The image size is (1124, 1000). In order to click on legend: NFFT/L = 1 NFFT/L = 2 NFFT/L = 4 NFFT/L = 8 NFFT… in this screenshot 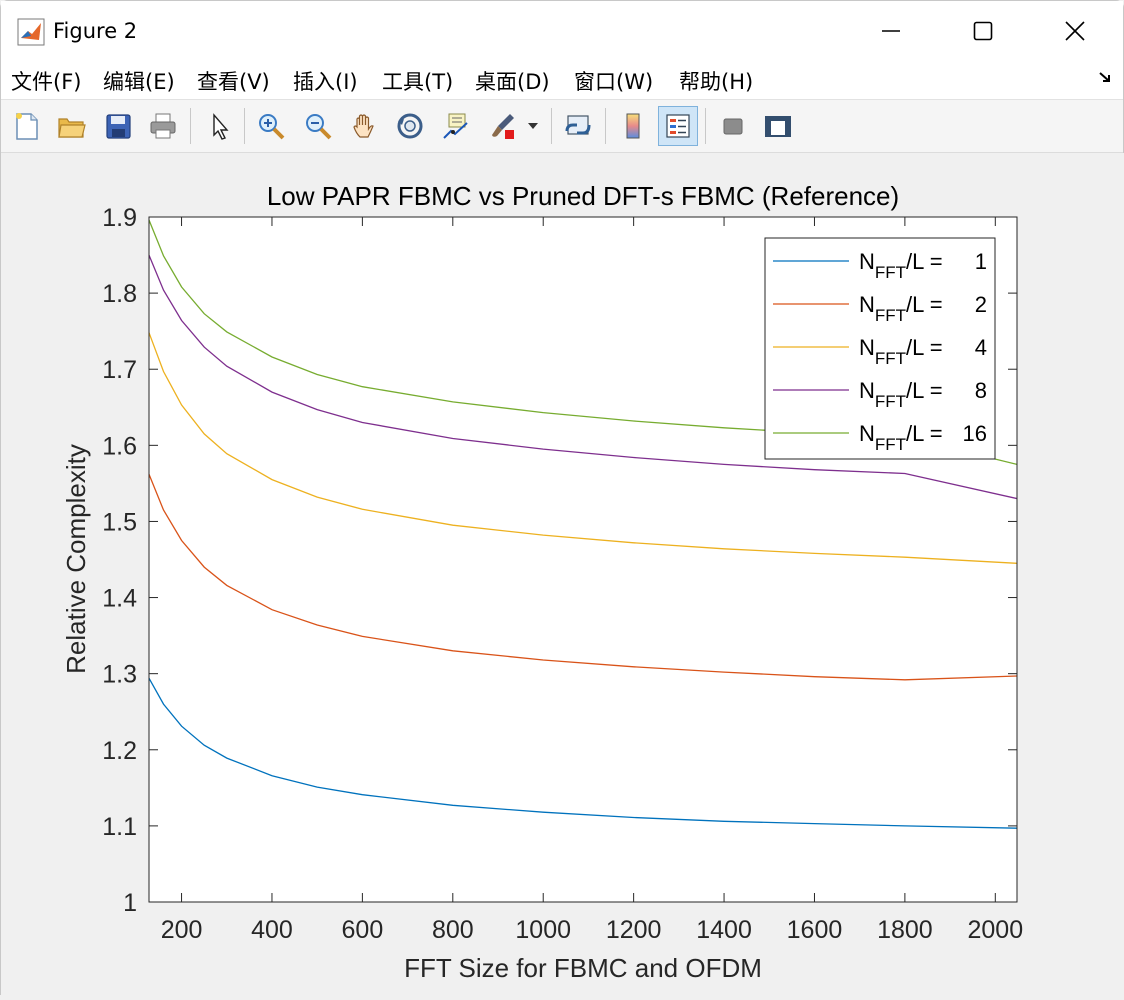, I will do `click(880, 348)`.